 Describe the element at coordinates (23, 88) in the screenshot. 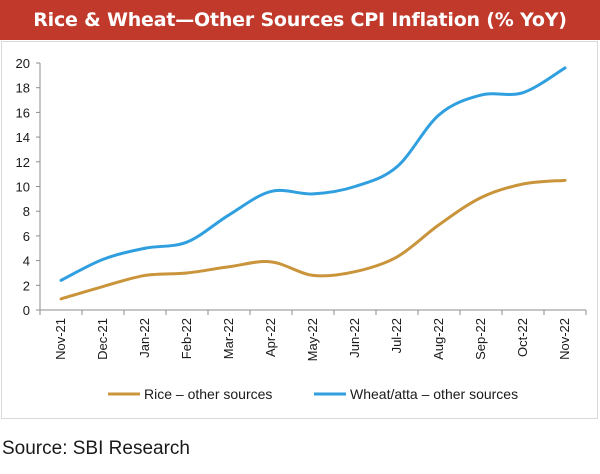

I see `y-tick-label: 18` at that location.